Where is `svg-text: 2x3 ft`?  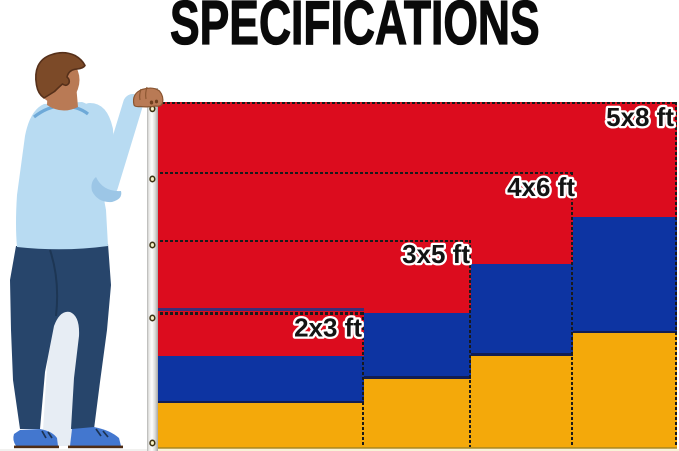
svg-text: 2x3 ft is located at coordinates (328, 328).